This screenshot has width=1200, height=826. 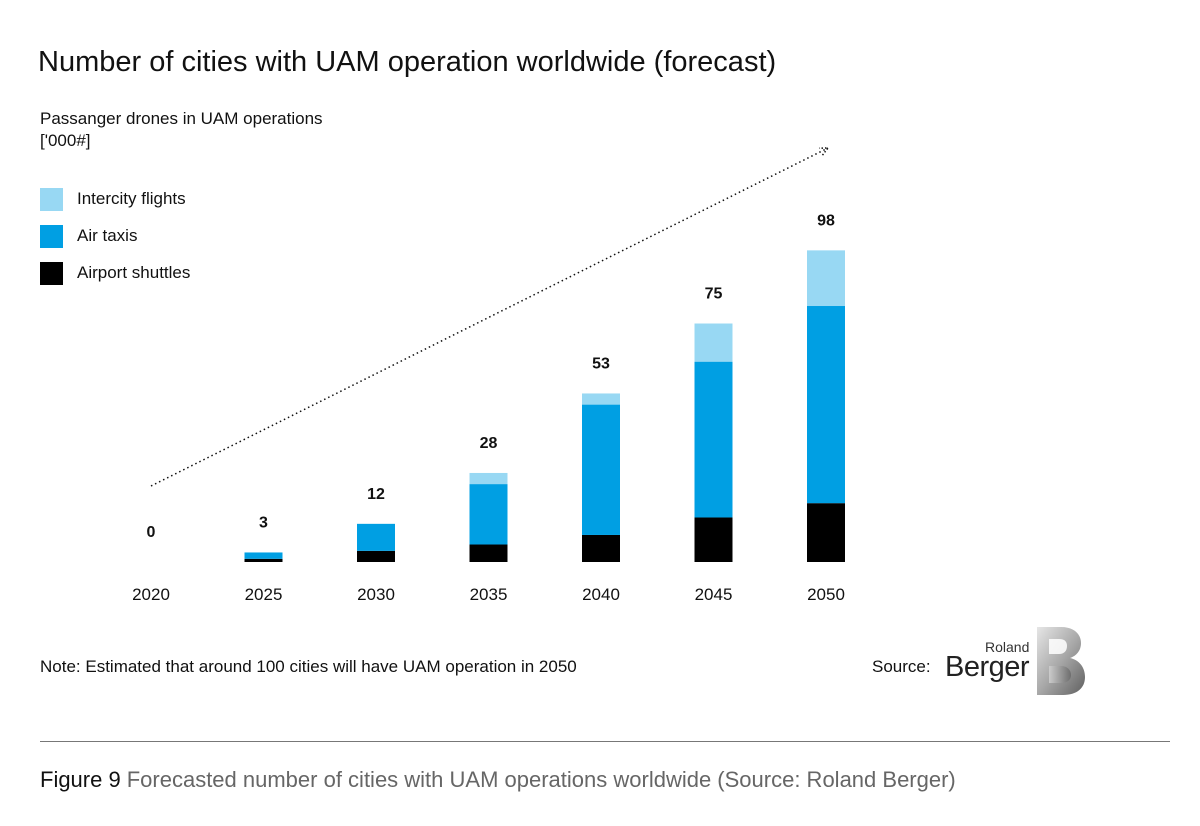 I want to click on legend-label-airport-shuttles: Airport shuttles, so click(x=134, y=272).